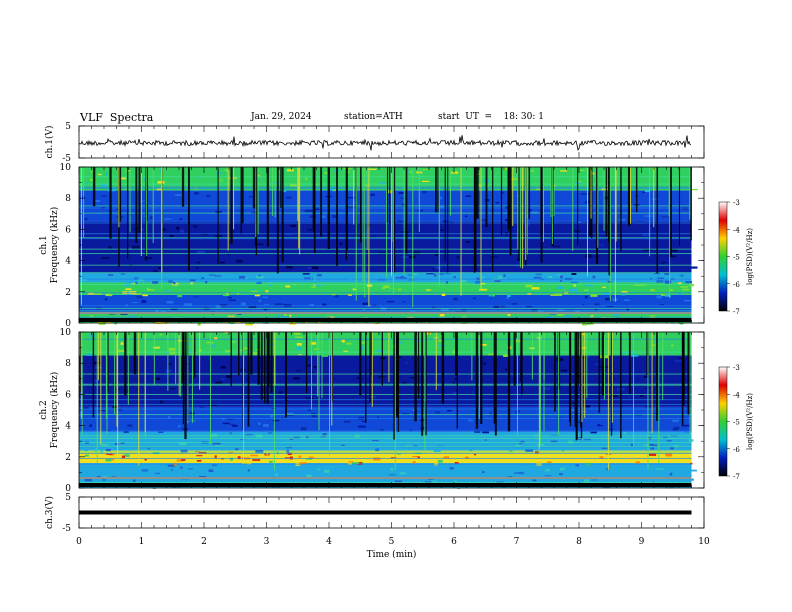 This screenshot has width=792, height=612. I want to click on y-axis-label: ch.1(V), so click(49, 142).